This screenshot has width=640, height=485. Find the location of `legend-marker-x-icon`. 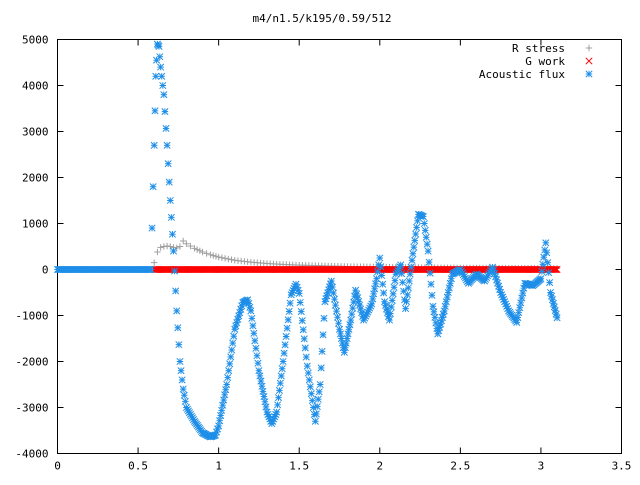

legend-marker-x-icon is located at coordinates (589, 61).